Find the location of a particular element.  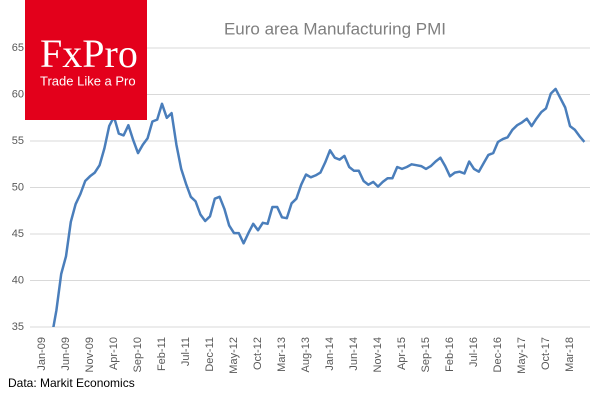

y-tick-label: 45 is located at coordinates (18, 234).